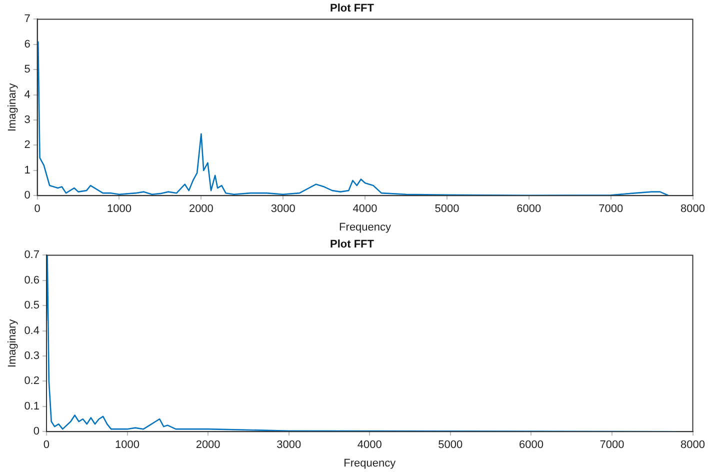 This screenshot has width=708, height=472. Describe the element at coordinates (32, 306) in the screenshot. I see `y-tick-label: 0.5` at that location.